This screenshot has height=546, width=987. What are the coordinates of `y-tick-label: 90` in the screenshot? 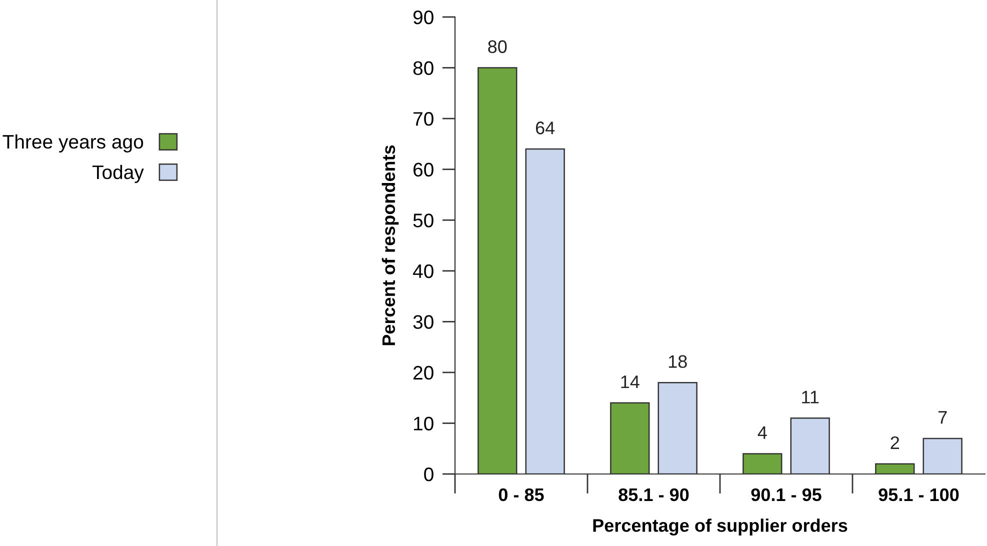 It's located at (423, 17).